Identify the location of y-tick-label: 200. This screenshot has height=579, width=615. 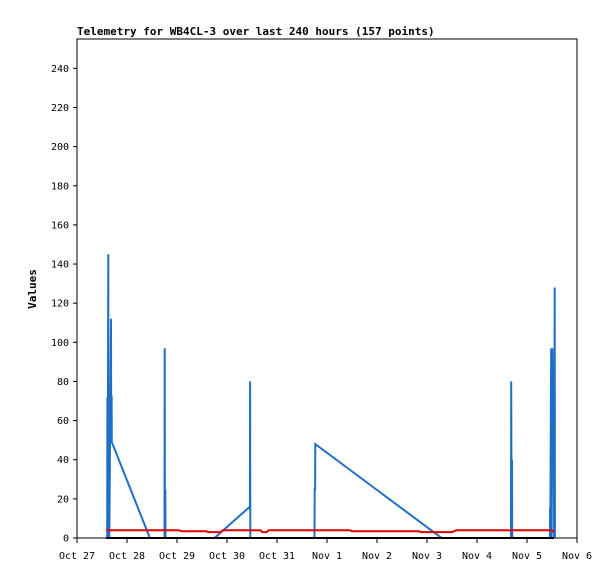
(60, 147).